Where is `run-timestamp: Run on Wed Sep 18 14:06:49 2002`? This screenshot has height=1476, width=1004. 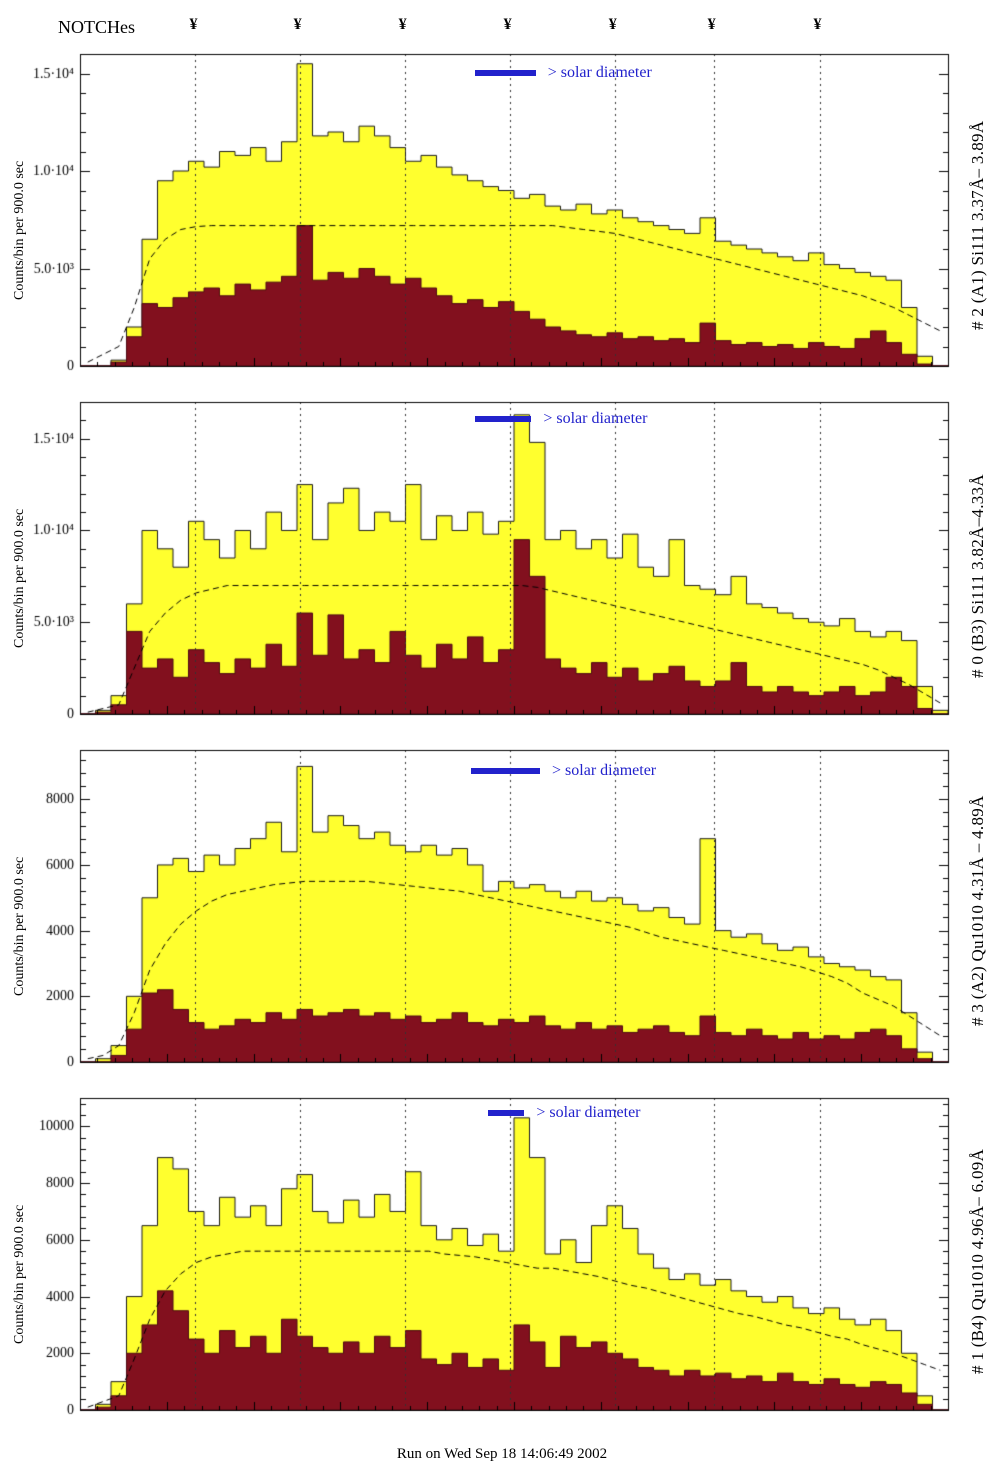
run-timestamp: Run on Wed Sep 18 14:06:49 2002 is located at coordinates (502, 1454).